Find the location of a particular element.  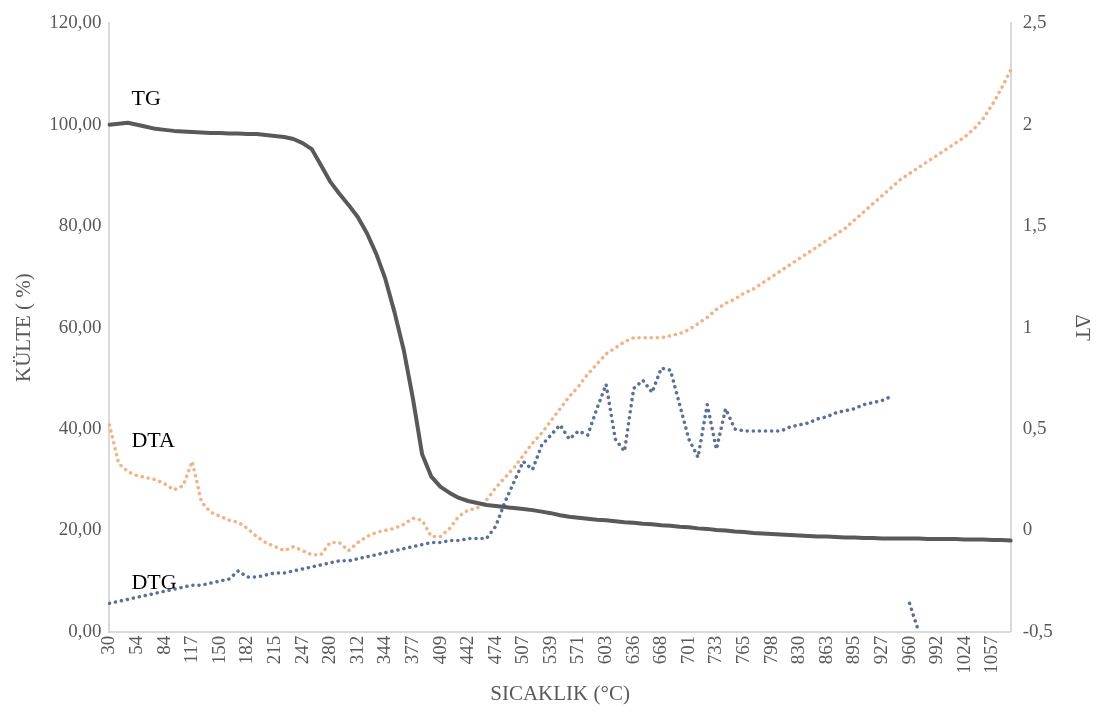

x-tick-label: 182 is located at coordinates (246, 650).